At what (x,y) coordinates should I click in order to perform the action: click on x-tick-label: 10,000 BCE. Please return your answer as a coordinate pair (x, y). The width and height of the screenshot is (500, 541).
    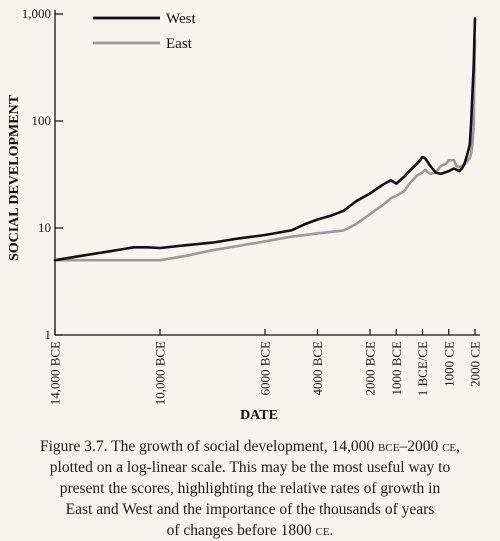
    Looking at the image, I should click on (160, 373).